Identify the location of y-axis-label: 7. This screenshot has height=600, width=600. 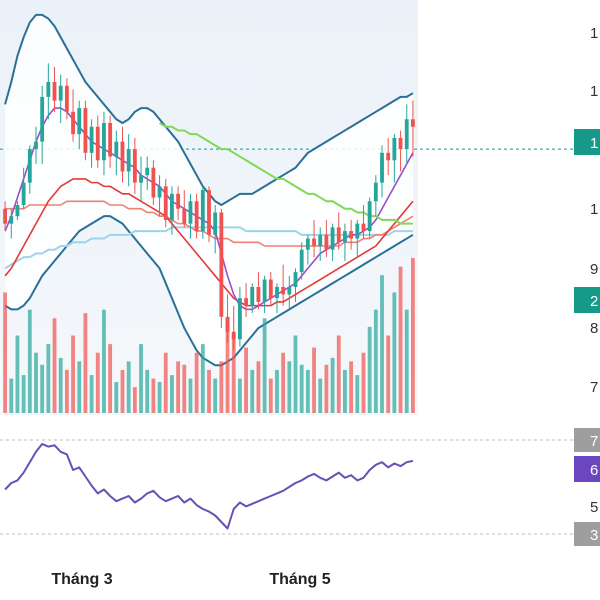
(594, 387).